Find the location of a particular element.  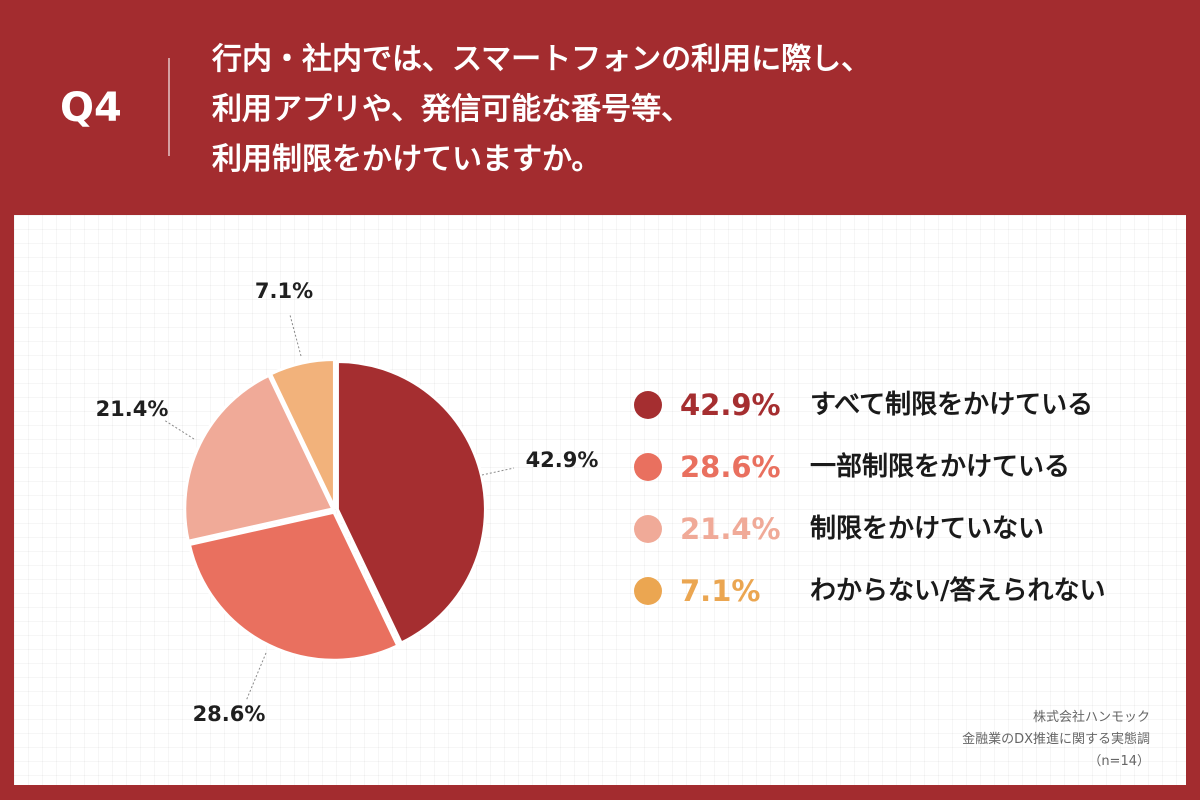

legend-label: わからない/答えられない is located at coordinates (958, 591).